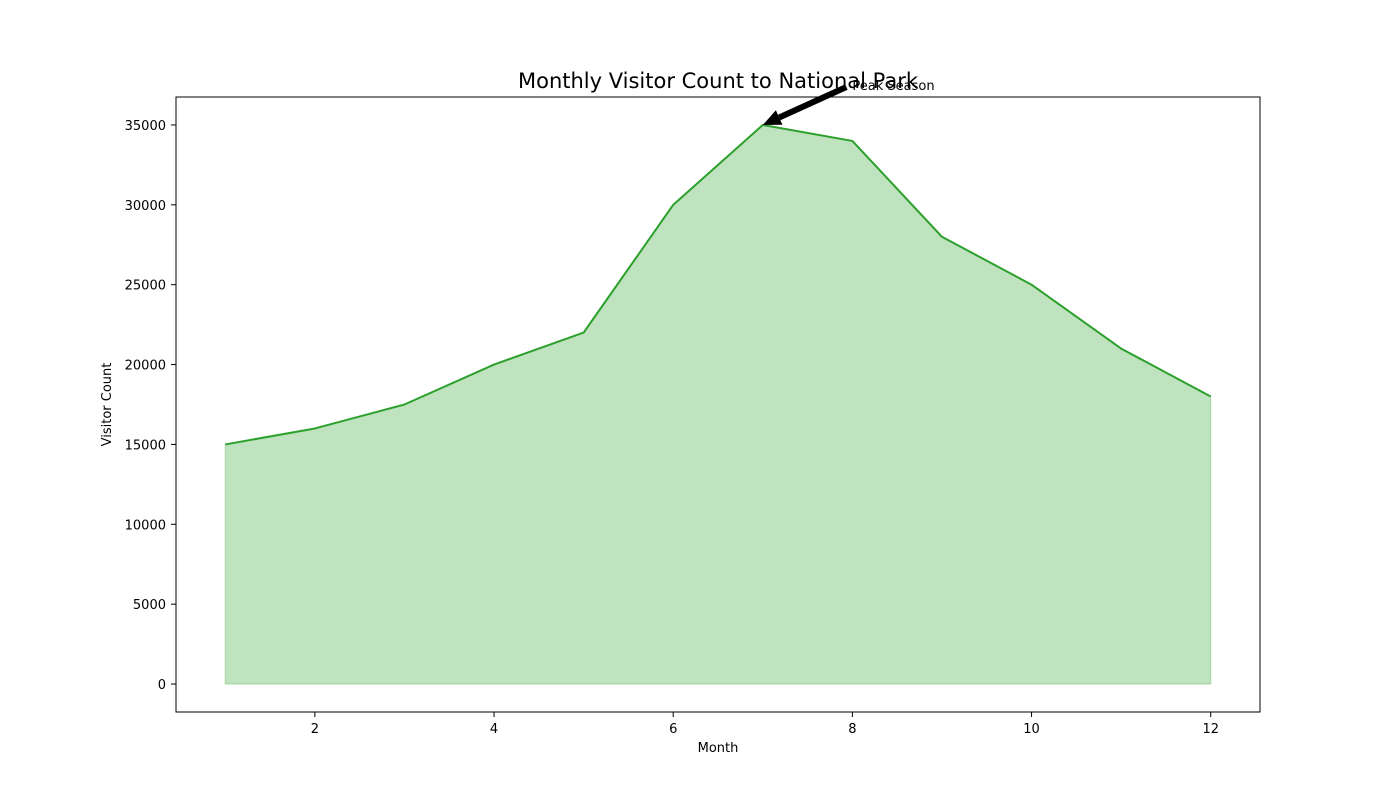 The width and height of the screenshot is (1400, 800). I want to click on annotation-label: Peak Season, so click(893, 86).